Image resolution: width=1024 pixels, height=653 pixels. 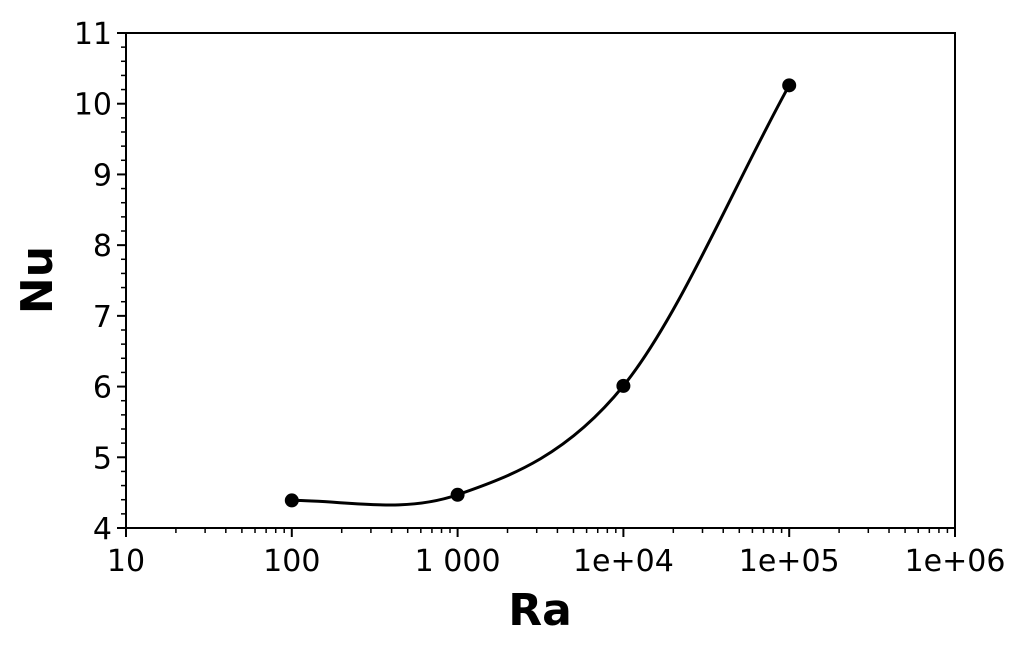 What do you see at coordinates (556, 561) in the screenshot?
I see `x-tick-labels: 10 100 1 000 1e+04 1e+05 1e+06` at bounding box center [556, 561].